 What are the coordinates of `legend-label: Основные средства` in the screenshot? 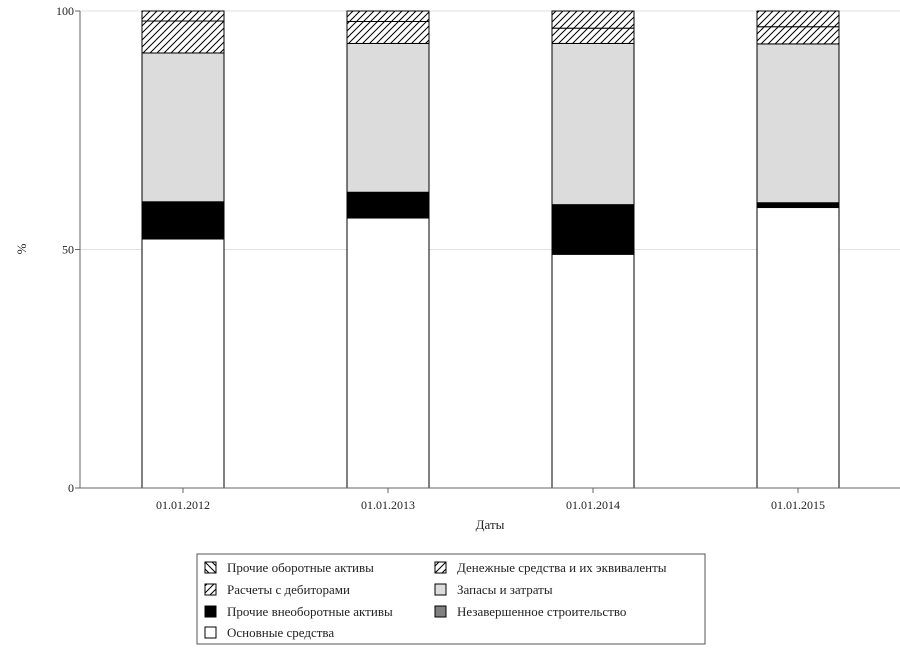 It's located at (280, 632).